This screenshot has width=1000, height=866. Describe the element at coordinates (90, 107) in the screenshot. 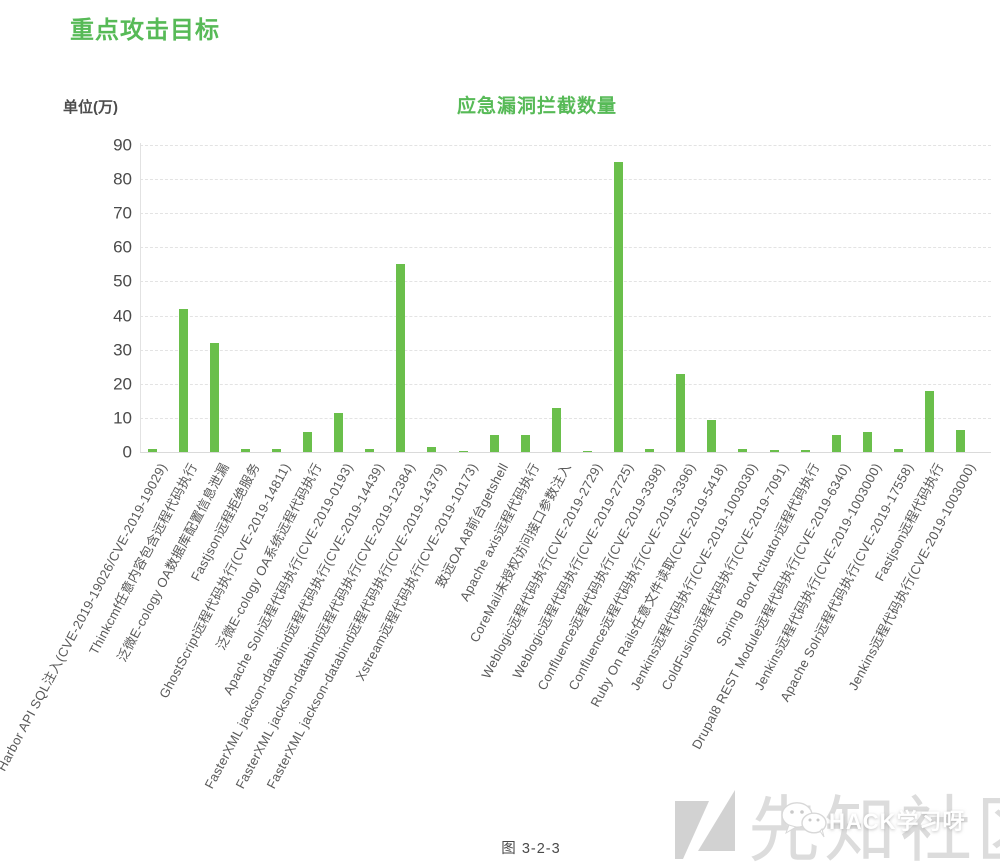

I see `y-axis-unit-label: 单位(万)` at that location.